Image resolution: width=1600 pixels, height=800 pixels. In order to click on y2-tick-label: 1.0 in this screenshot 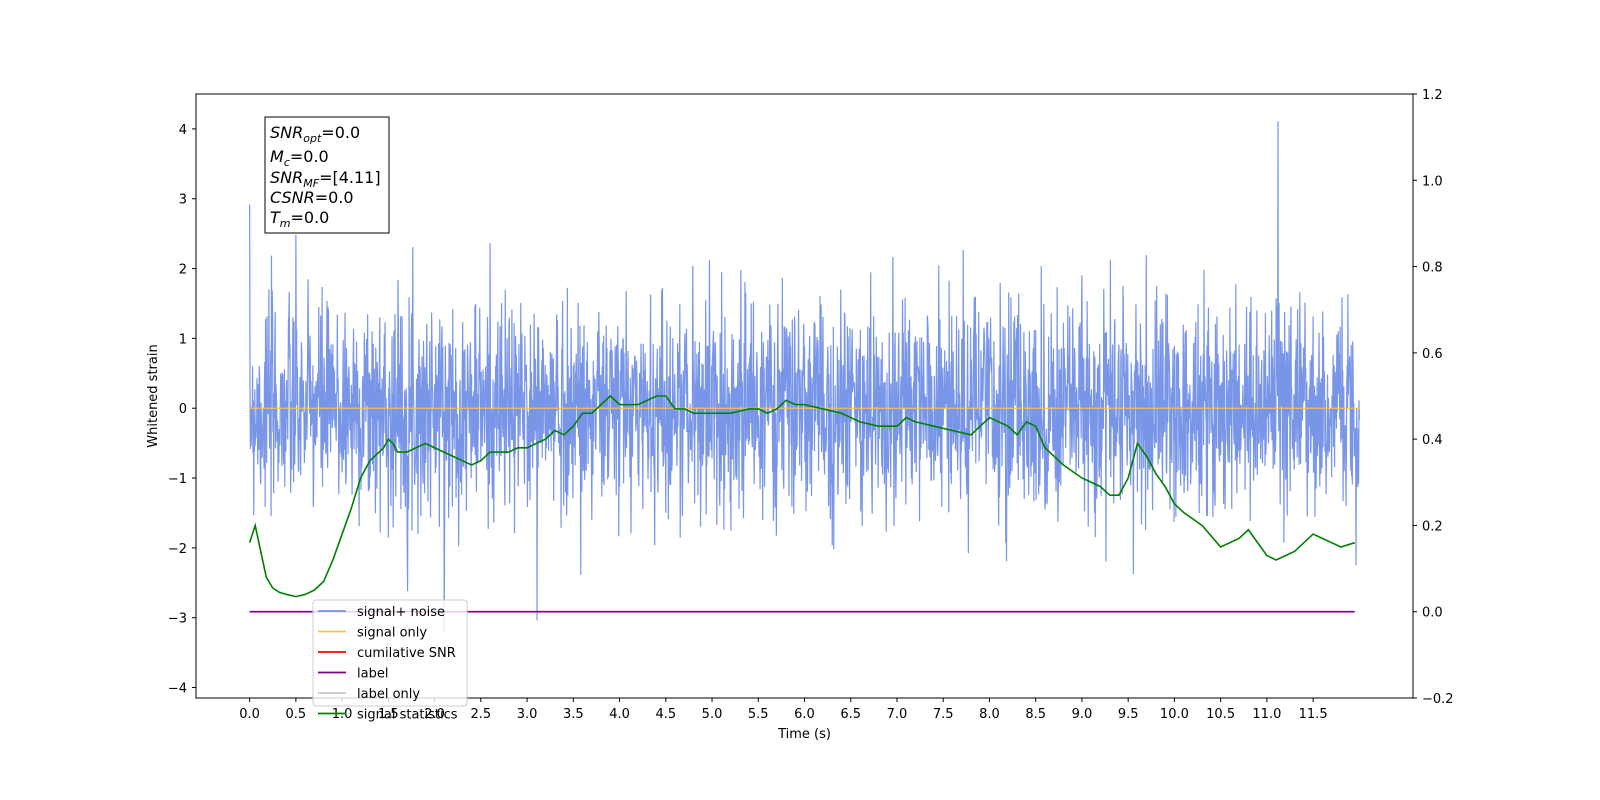, I will do `click(1432, 181)`.